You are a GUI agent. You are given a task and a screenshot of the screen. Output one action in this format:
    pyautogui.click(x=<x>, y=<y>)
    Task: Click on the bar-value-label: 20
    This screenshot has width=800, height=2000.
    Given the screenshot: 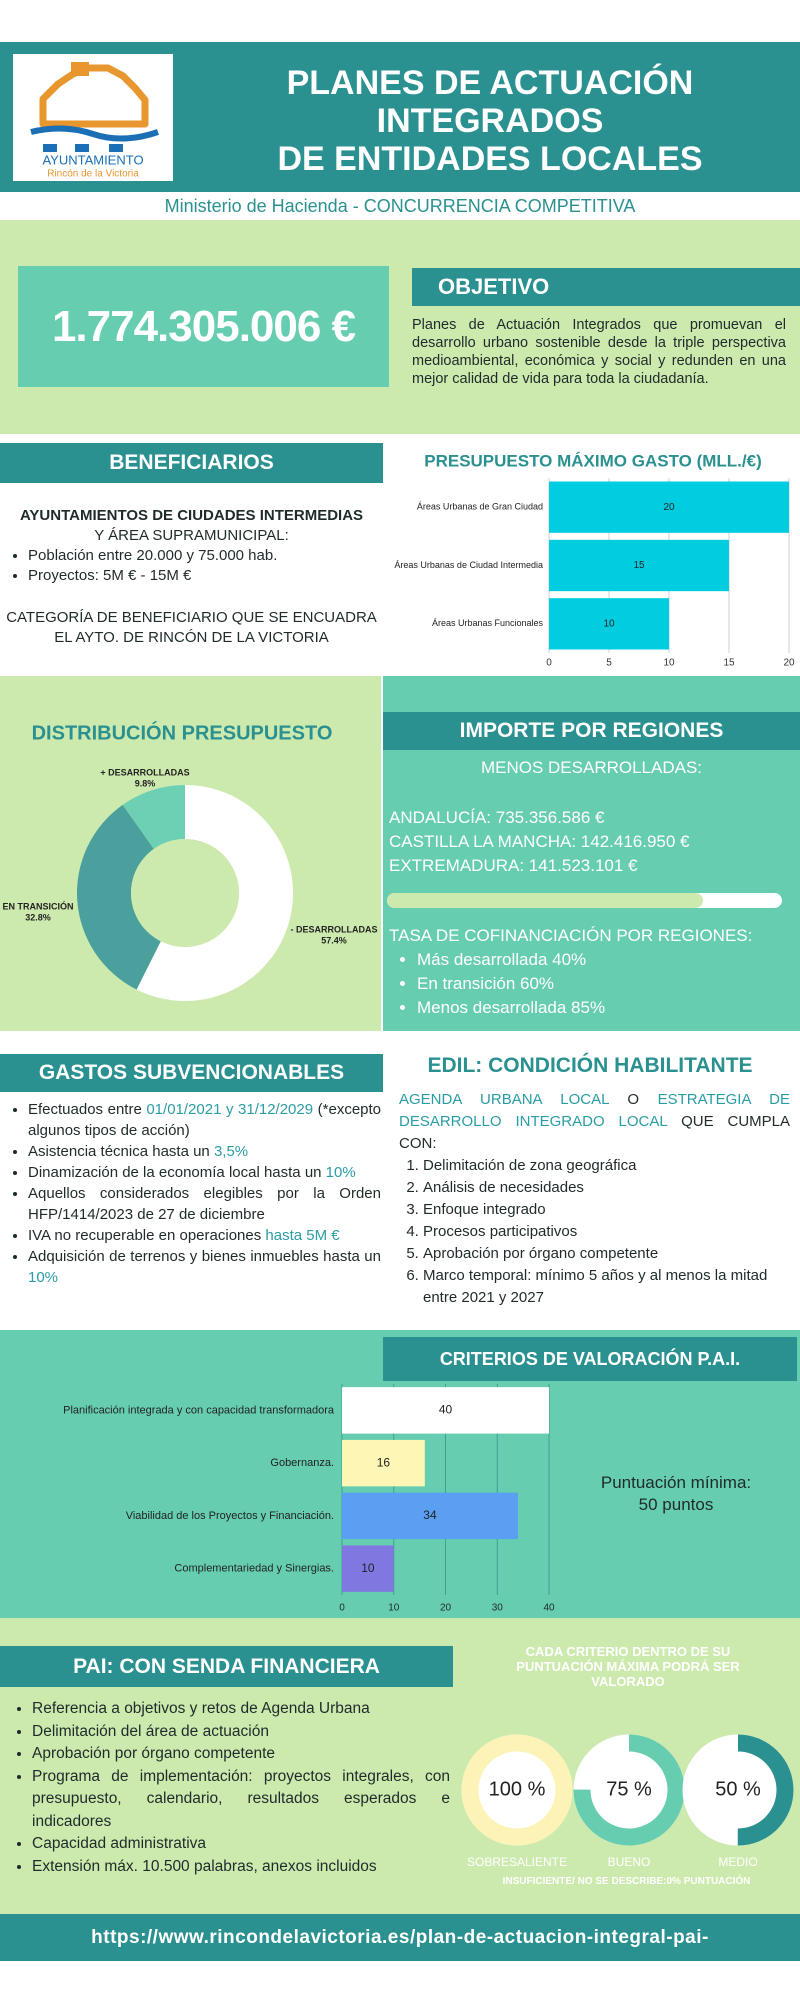 What is the action you would take?
    pyautogui.click(x=669, y=507)
    